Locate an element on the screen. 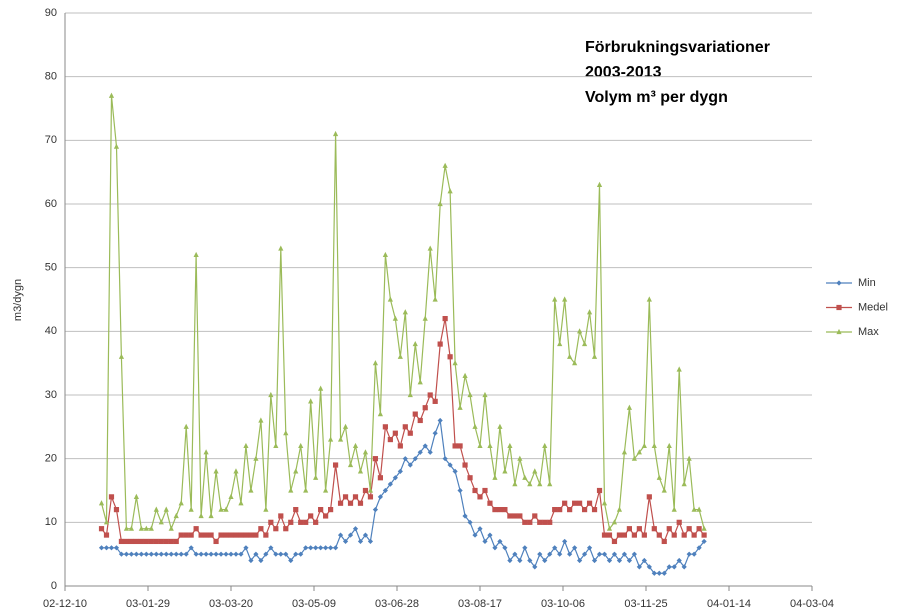 The width and height of the screenshot is (904, 612). legend-label: Min is located at coordinates (867, 283).